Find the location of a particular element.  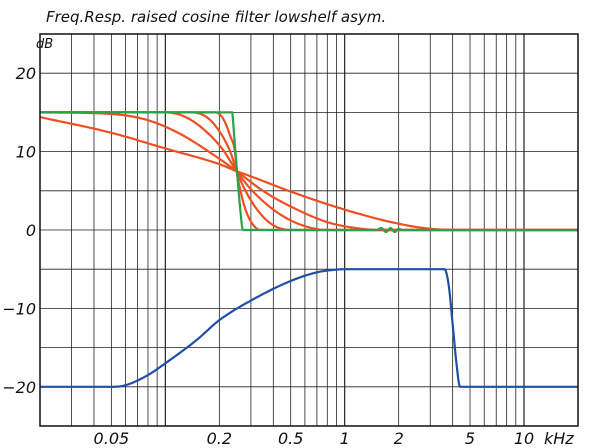

x-tick-labels: 0.05 0.2 0.5 1 2 5 10 is located at coordinates (314, 438).